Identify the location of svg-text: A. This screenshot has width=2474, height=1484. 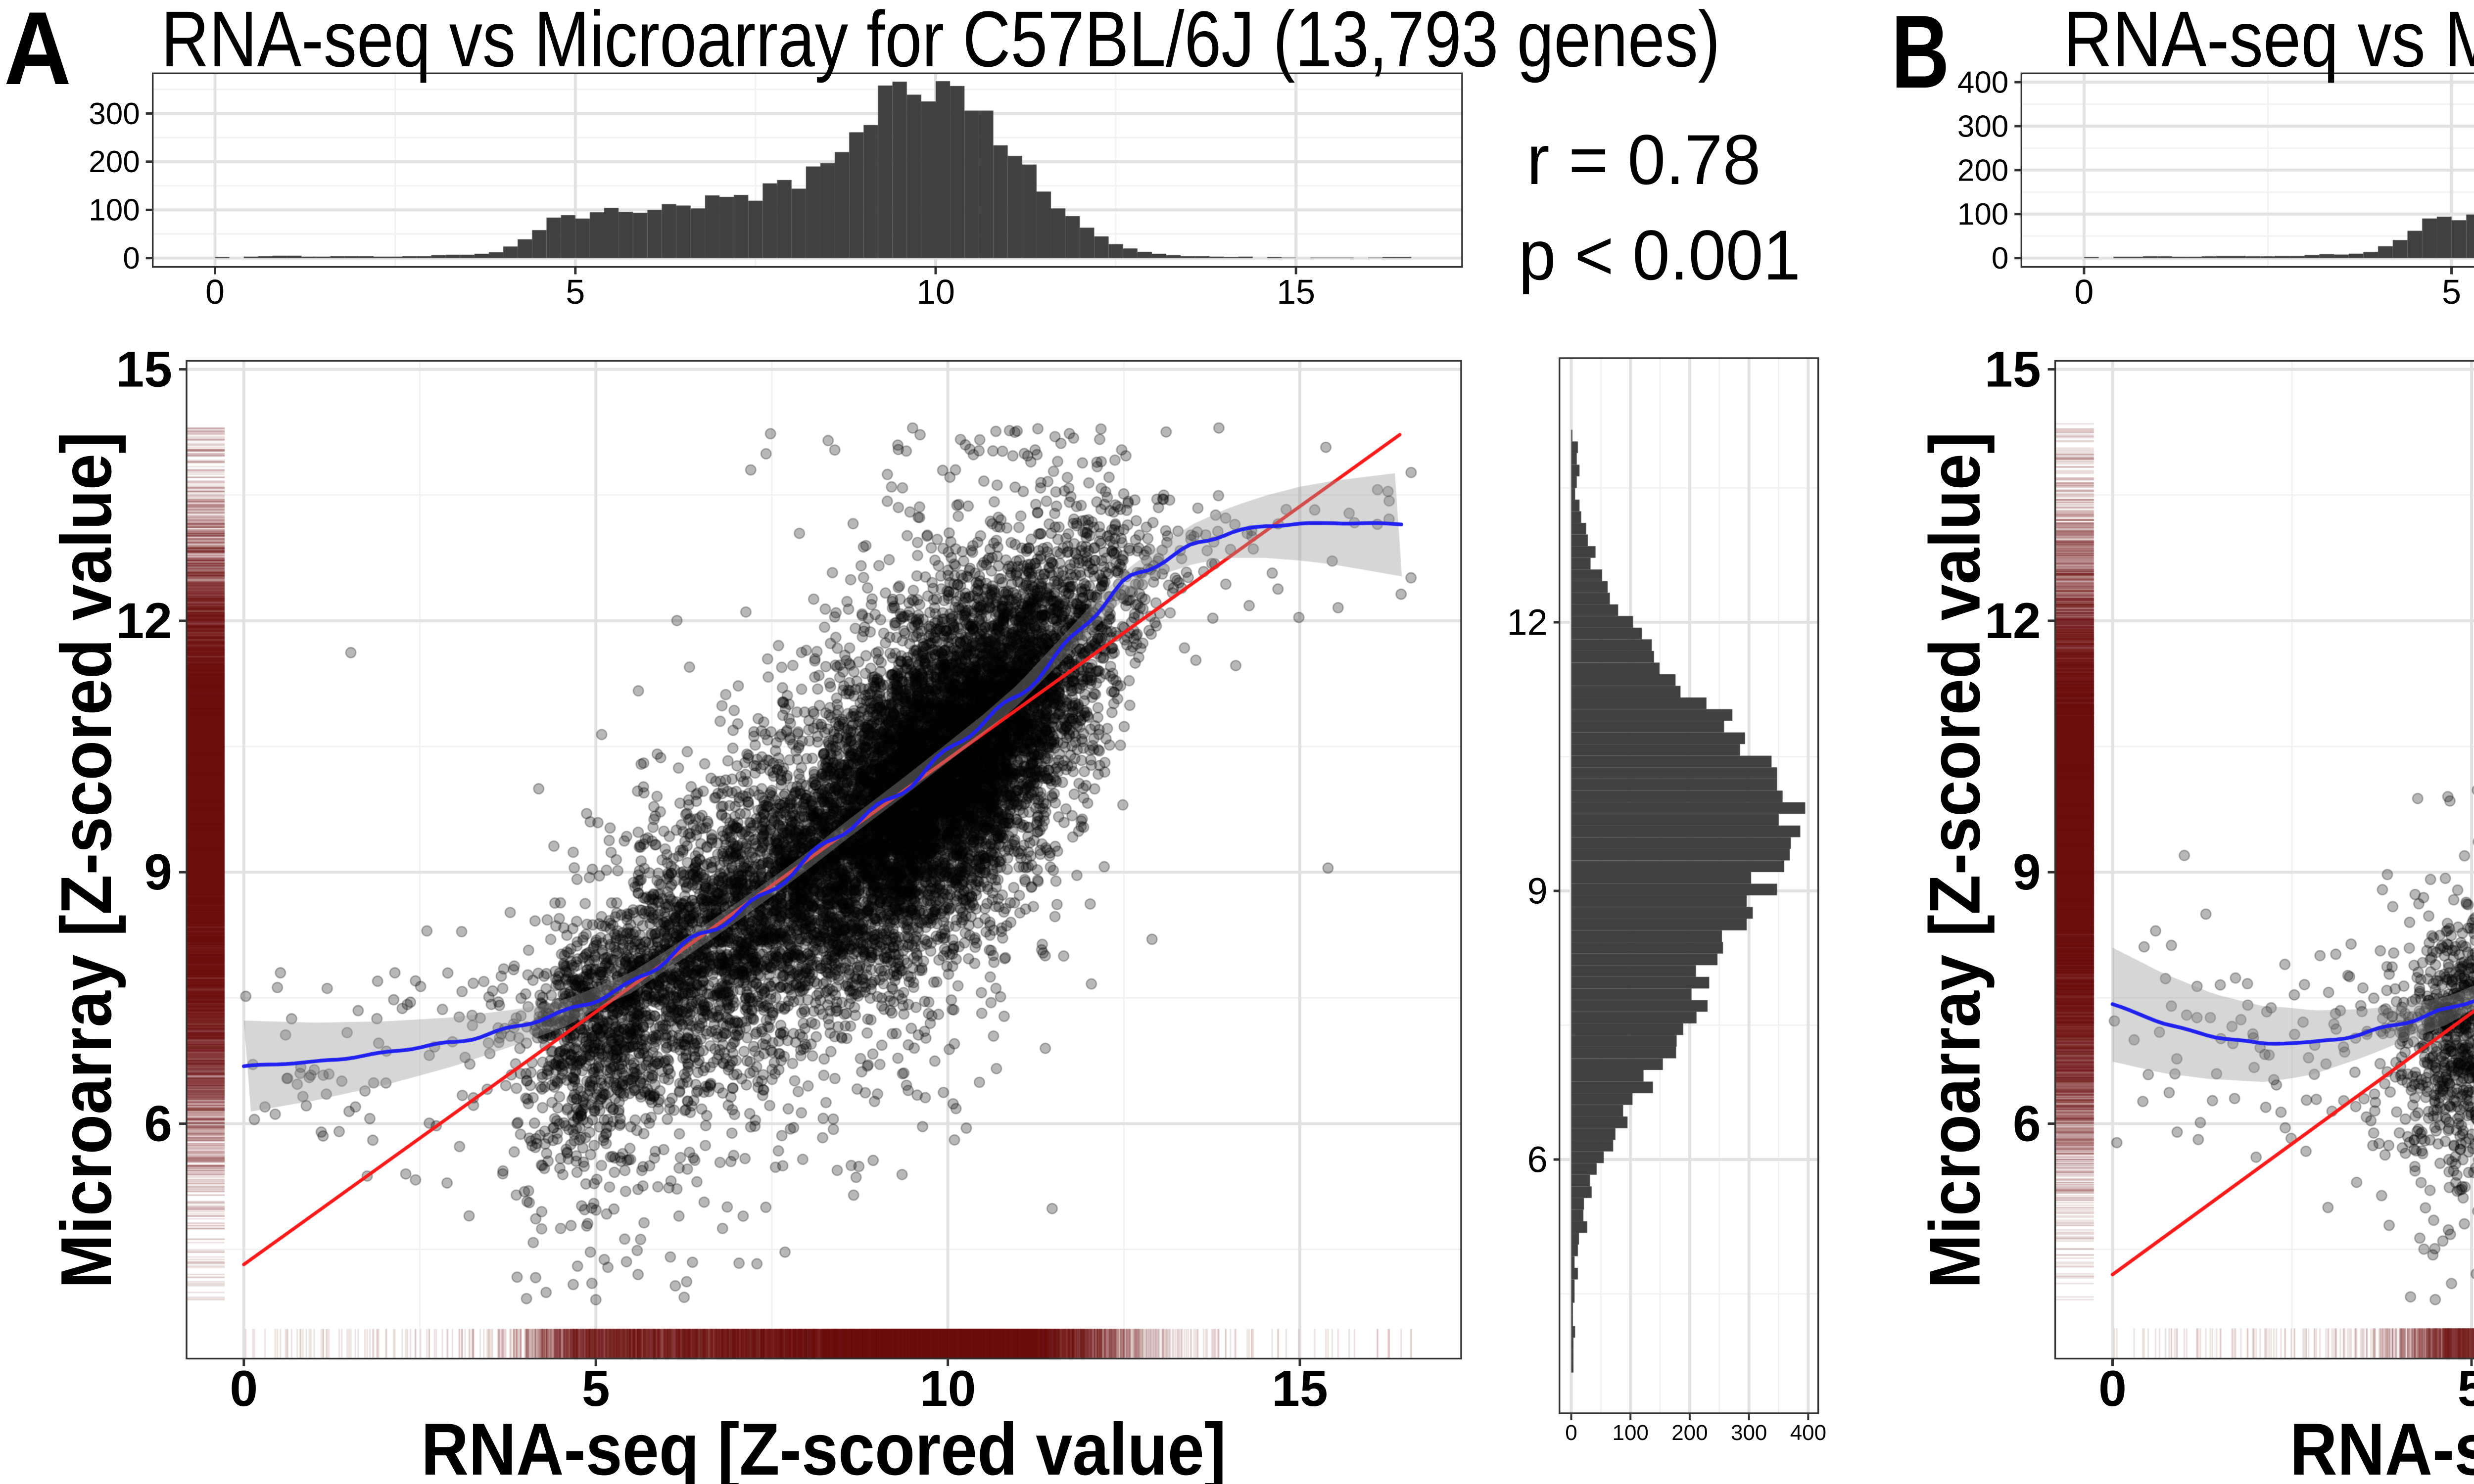
(37, 53).